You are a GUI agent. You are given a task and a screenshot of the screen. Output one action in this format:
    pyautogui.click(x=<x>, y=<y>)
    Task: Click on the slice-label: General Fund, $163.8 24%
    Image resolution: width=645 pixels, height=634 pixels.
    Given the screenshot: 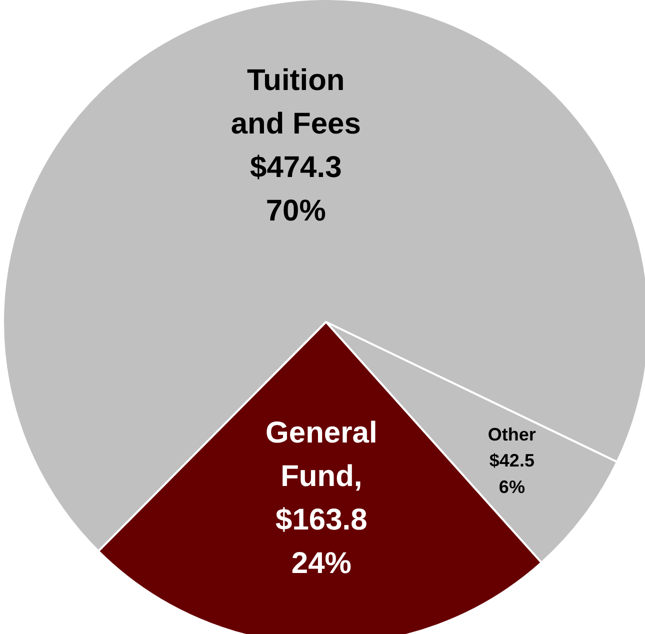 What is the action you would take?
    pyautogui.click(x=322, y=498)
    